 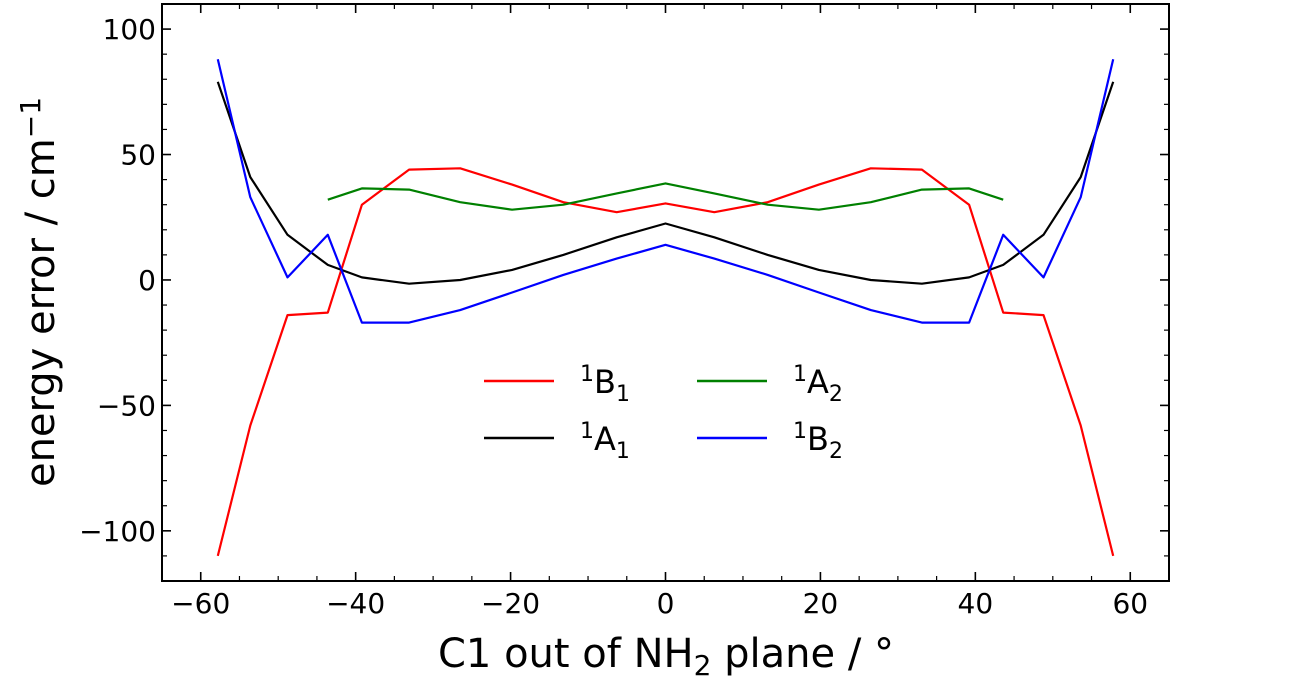 What do you see at coordinates (355, 603) in the screenshot?
I see `x-tick-label: −40` at bounding box center [355, 603].